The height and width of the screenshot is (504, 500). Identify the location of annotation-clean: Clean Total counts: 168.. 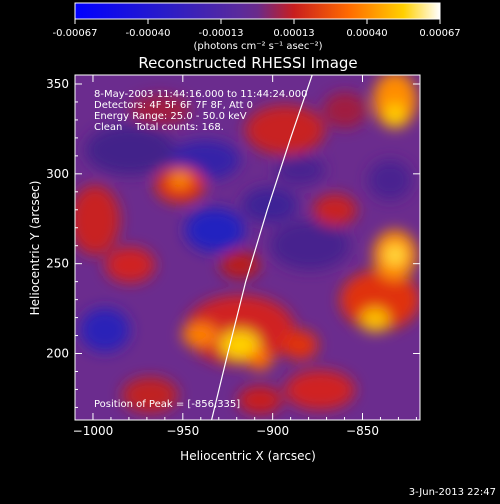
(159, 127).